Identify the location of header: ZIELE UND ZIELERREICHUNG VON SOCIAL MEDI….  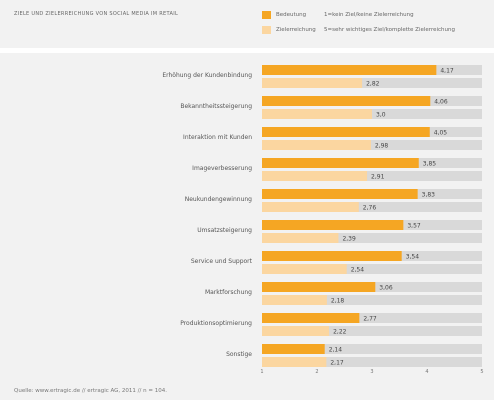
(247, 24).